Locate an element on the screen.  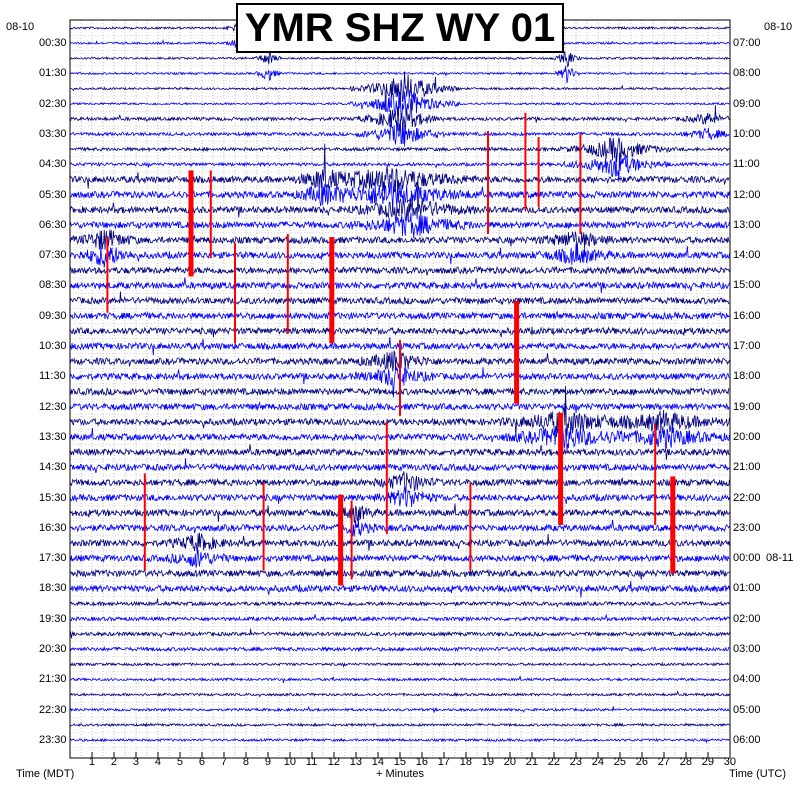
left-time-label: 05:30 is located at coordinates (53, 194).